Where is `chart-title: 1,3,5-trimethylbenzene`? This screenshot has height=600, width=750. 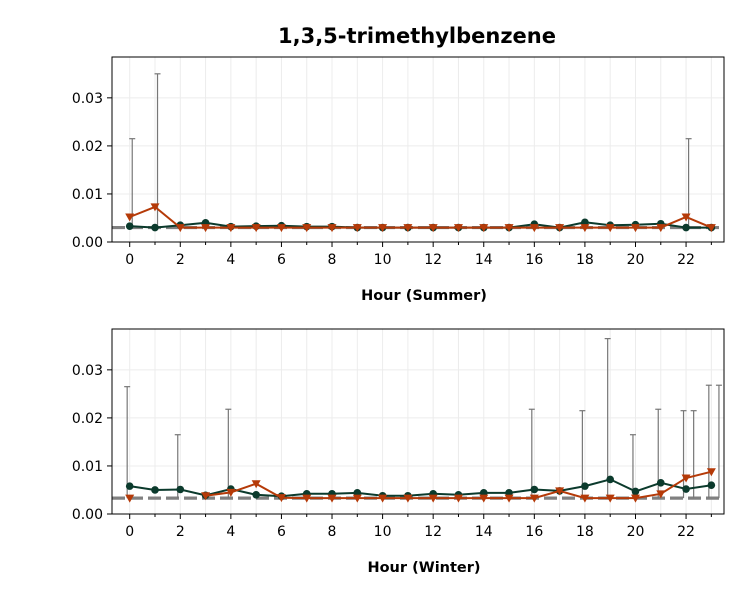
chart-title: 1,3,5-trimethylbenzene is located at coordinates (417, 36).